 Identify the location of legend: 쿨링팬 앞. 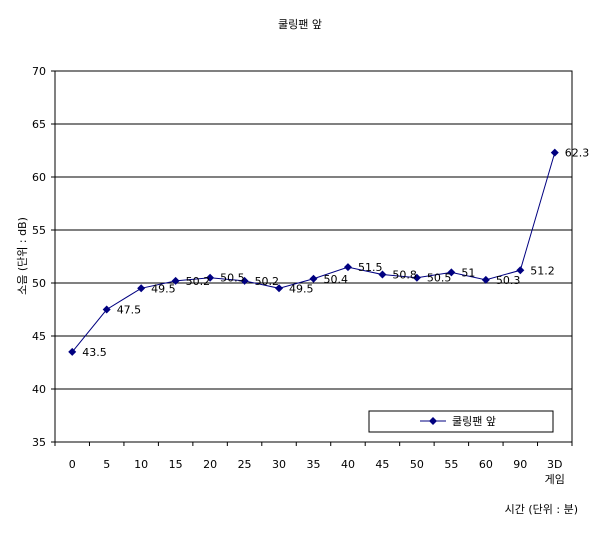
(461, 421).